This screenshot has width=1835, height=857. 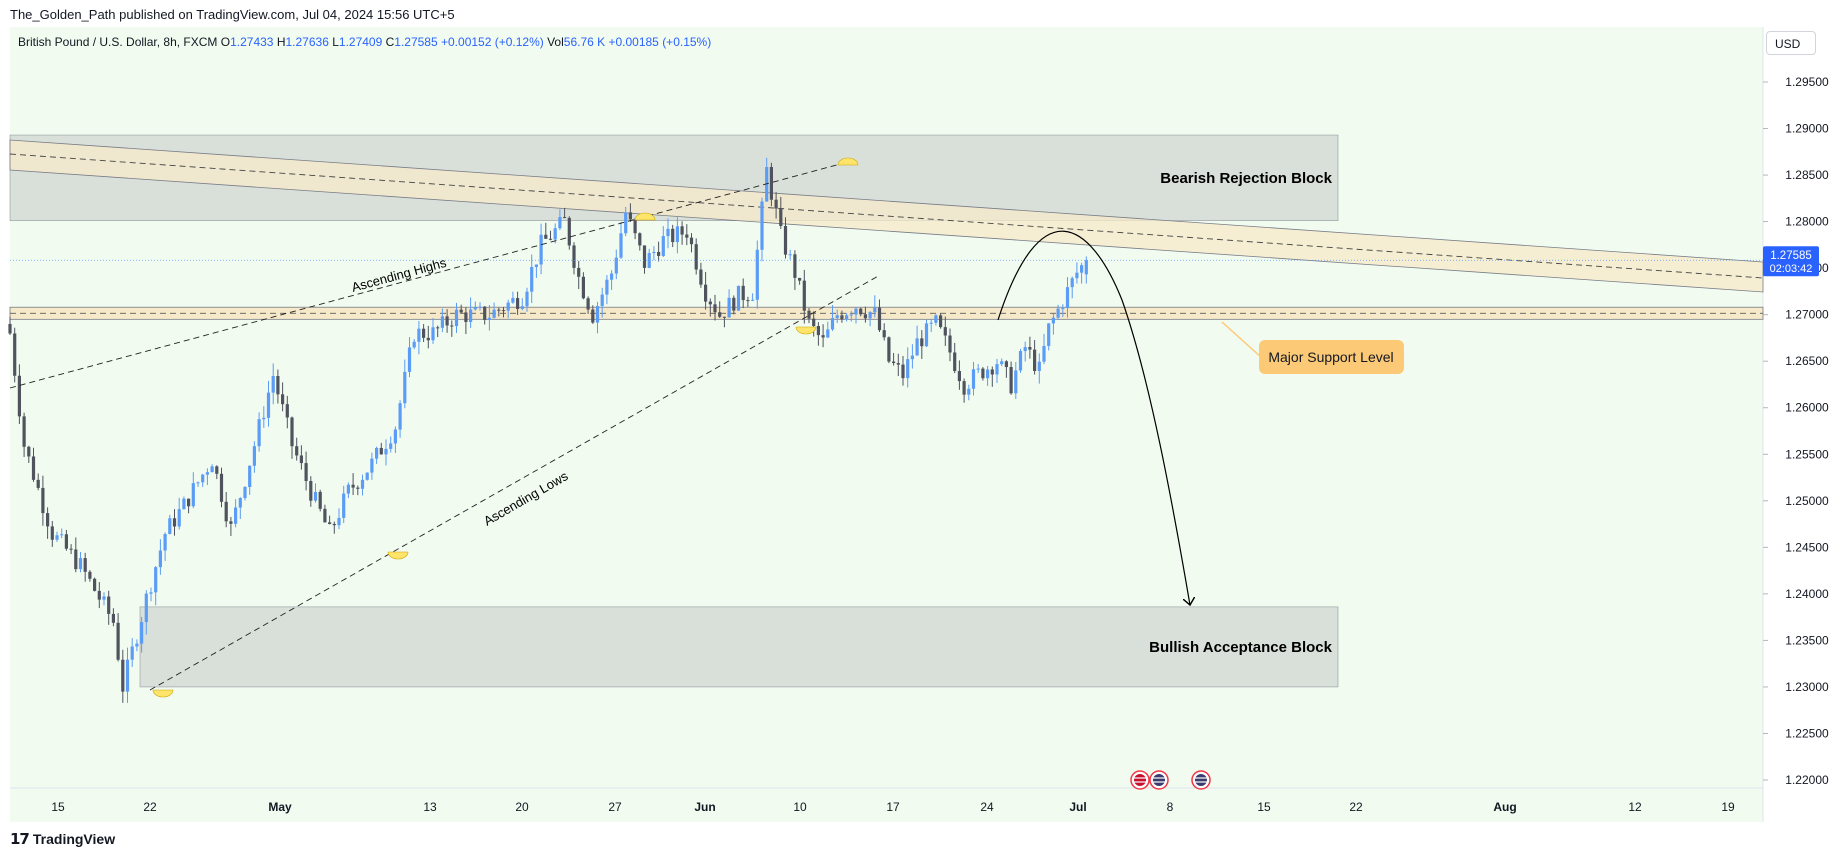 I want to click on legend-part: 1.27409, so click(x=362, y=42).